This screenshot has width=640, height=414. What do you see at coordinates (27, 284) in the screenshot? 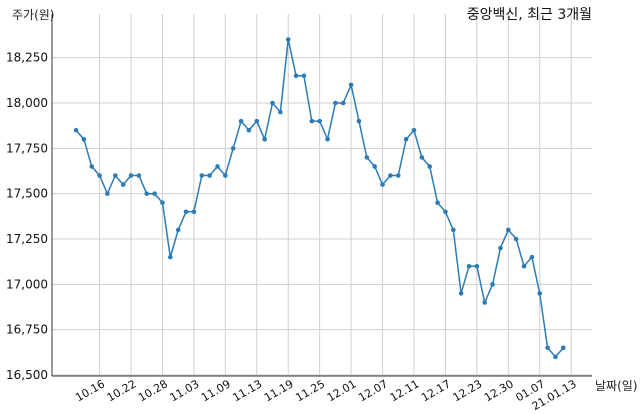
I see `y-tick-label: 17,000` at bounding box center [27, 284].